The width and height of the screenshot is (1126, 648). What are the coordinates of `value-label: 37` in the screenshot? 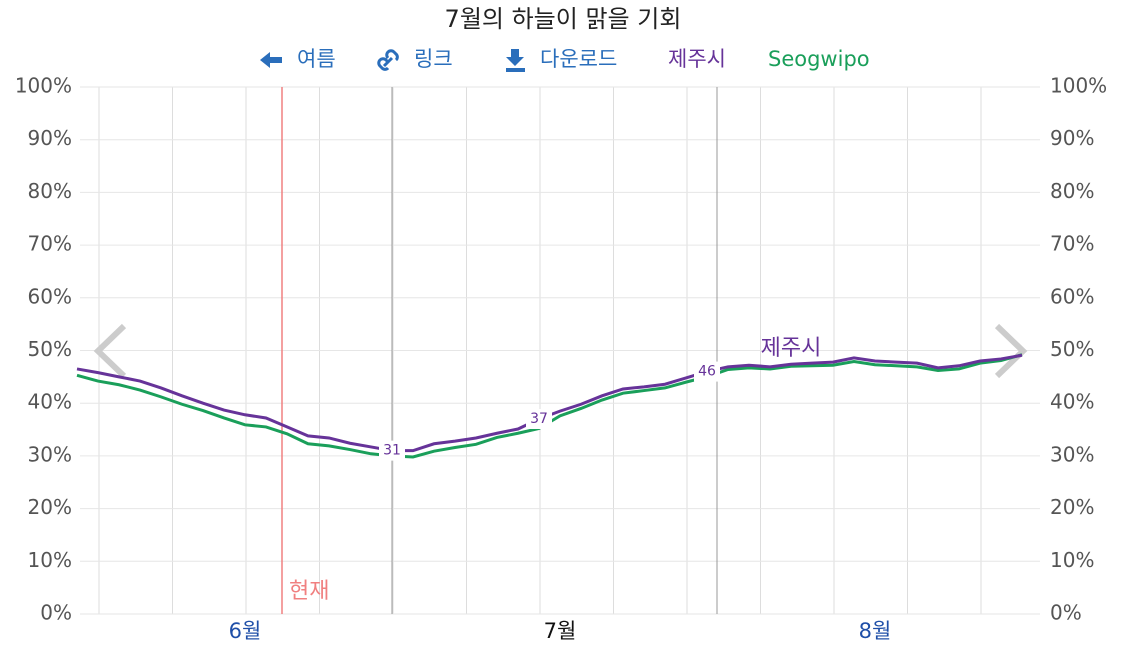 It's located at (539, 419).